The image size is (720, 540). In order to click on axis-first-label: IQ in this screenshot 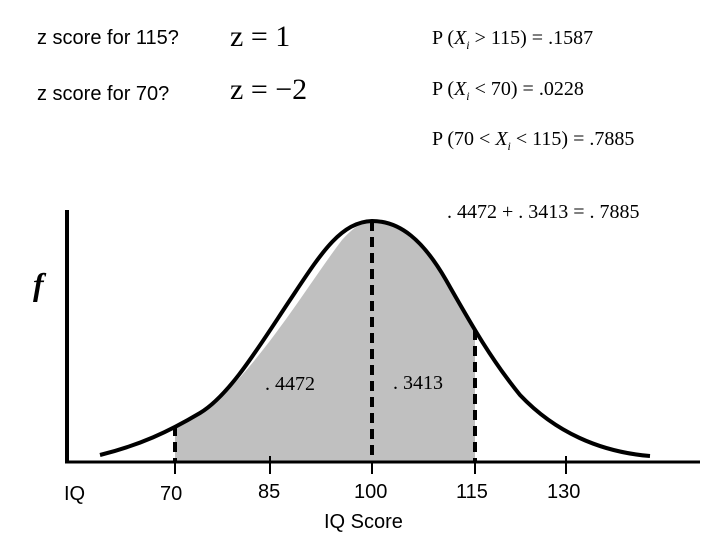, I will do `click(75, 494)`.